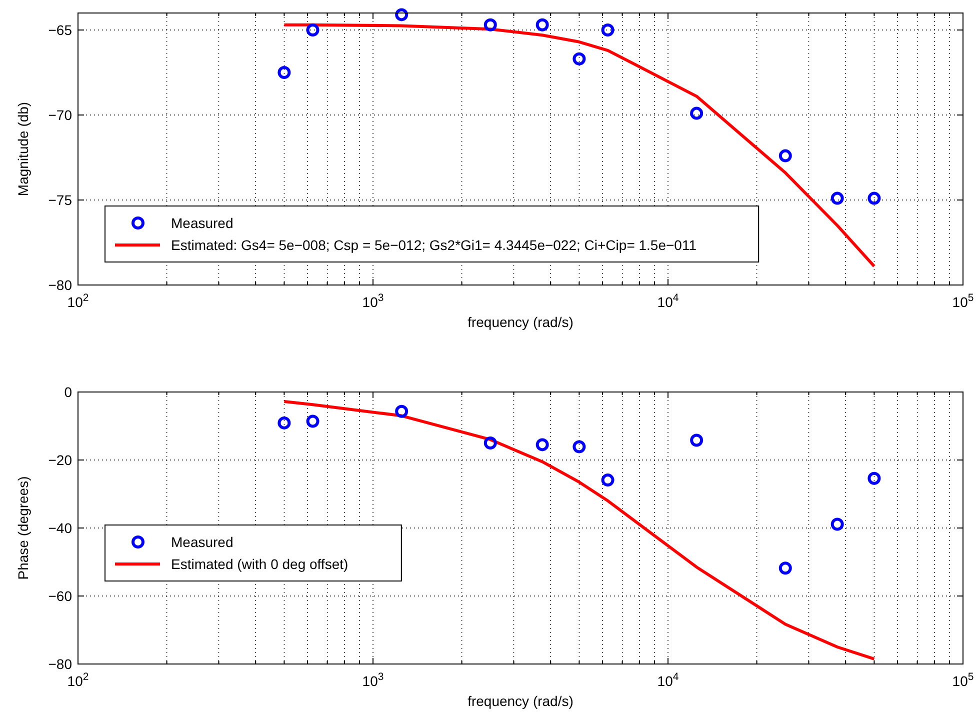 The height and width of the screenshot is (719, 980). What do you see at coordinates (259, 564) in the screenshot?
I see `legend-label: Estimated (with 0 deg offset)` at bounding box center [259, 564].